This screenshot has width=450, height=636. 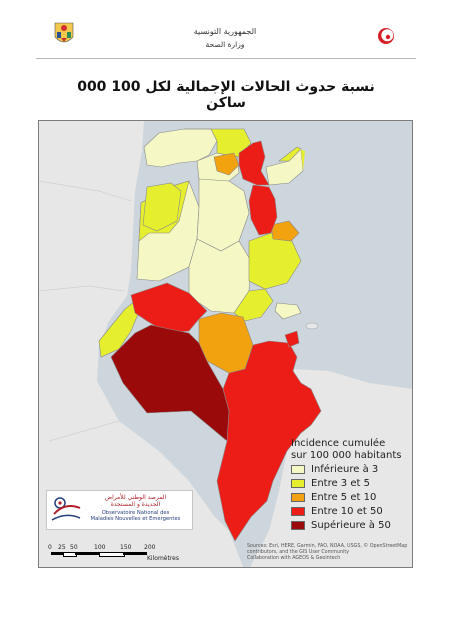 I want to click on observatory-emblem-icon, so click(x=66, y=509).